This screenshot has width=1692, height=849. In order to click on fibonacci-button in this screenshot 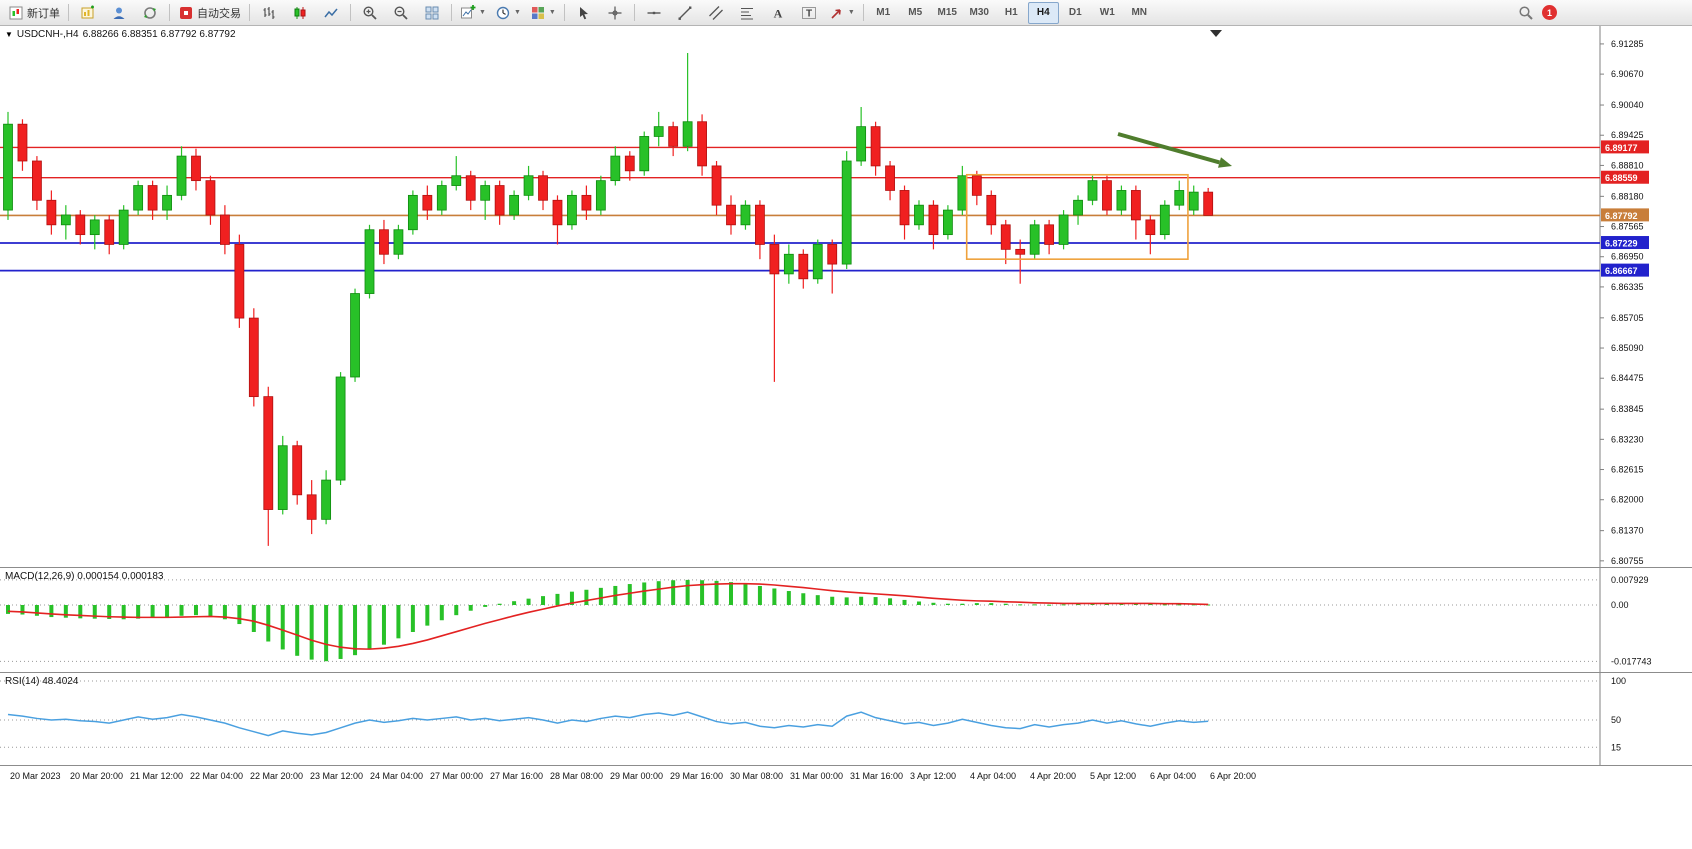, I will do `click(747, 13)`.